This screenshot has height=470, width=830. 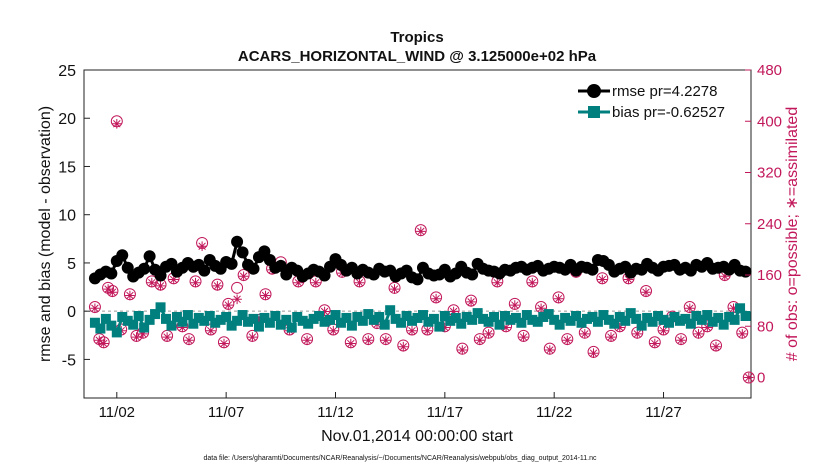 What do you see at coordinates (69, 360) in the screenshot?
I see `y-tick-left-label: -5` at bounding box center [69, 360].